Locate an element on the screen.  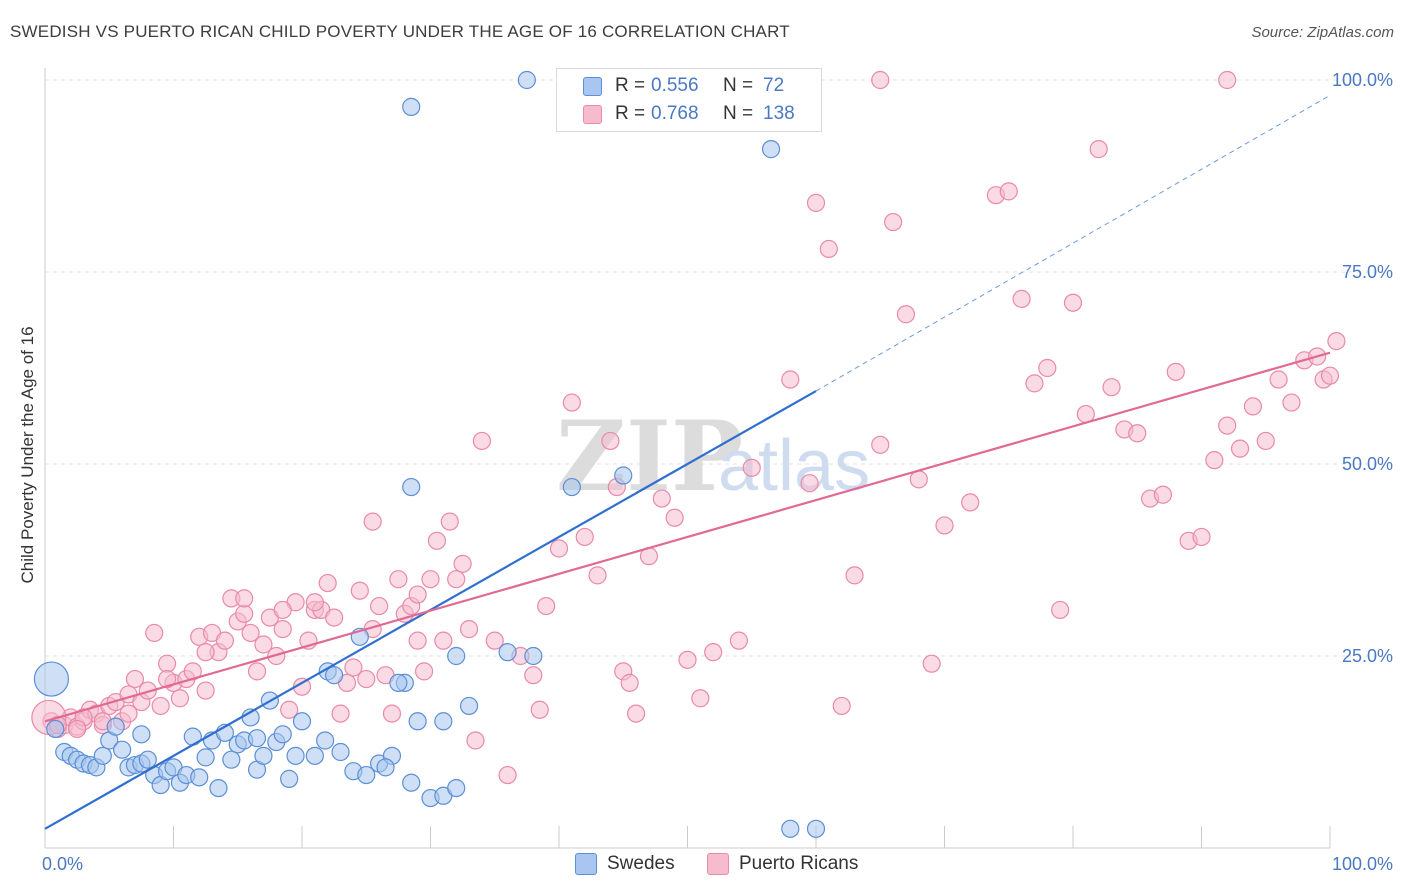
swedes-legend-label: Swedes is located at coordinates (641, 863).